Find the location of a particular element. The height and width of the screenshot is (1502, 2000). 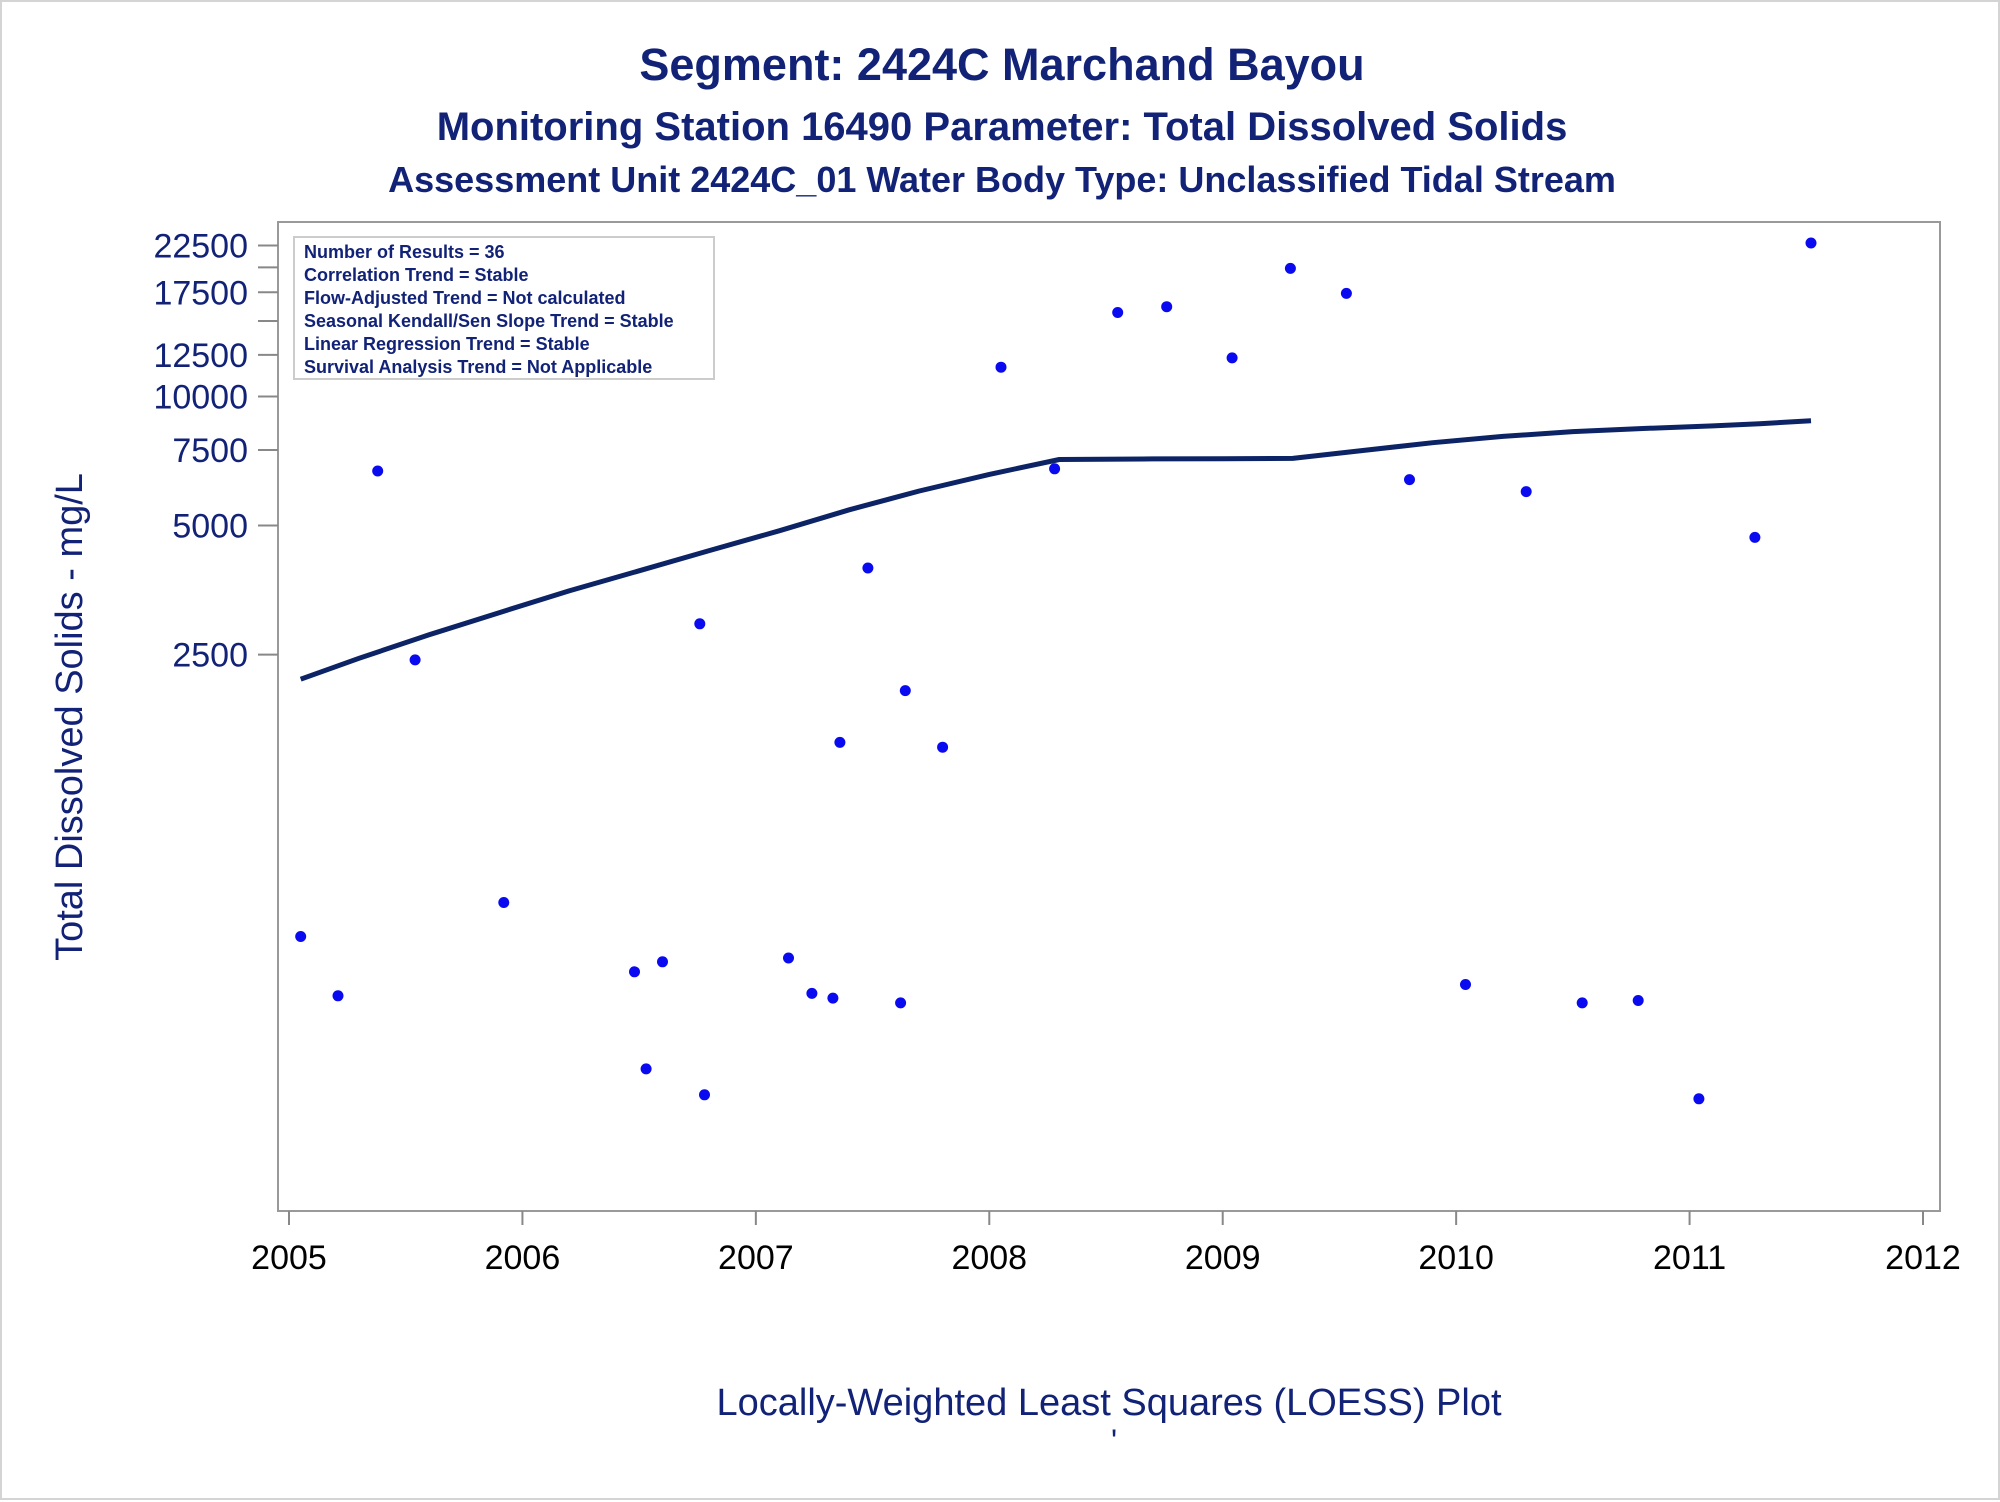

x-tick-label: 2008 is located at coordinates (989, 1258).